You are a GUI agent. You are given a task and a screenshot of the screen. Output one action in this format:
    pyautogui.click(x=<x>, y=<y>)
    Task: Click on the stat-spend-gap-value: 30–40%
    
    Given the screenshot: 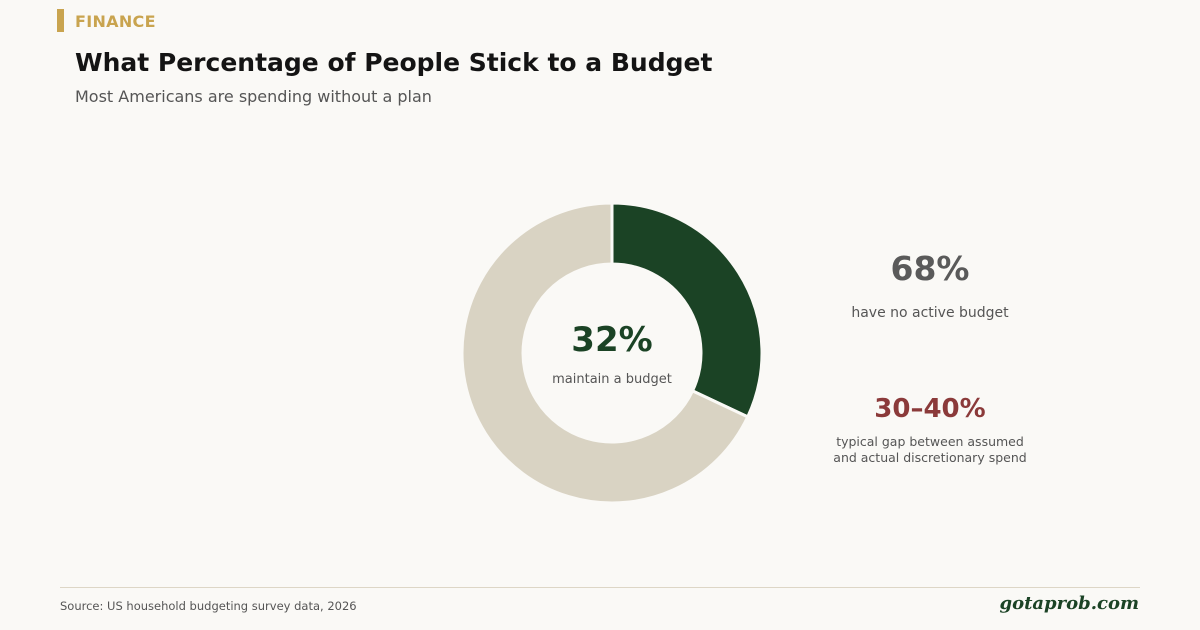 What is the action you would take?
    pyautogui.click(x=930, y=409)
    